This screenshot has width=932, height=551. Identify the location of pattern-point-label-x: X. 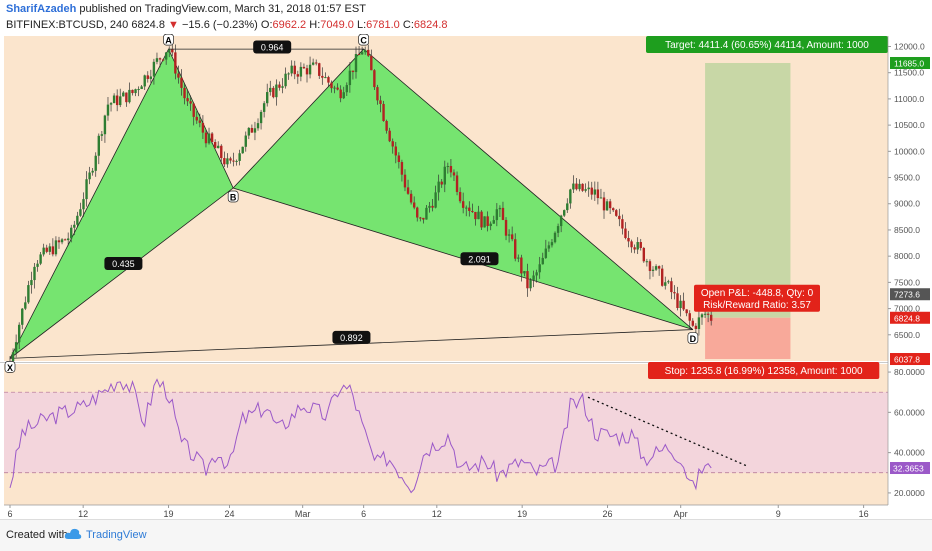
(10, 368).